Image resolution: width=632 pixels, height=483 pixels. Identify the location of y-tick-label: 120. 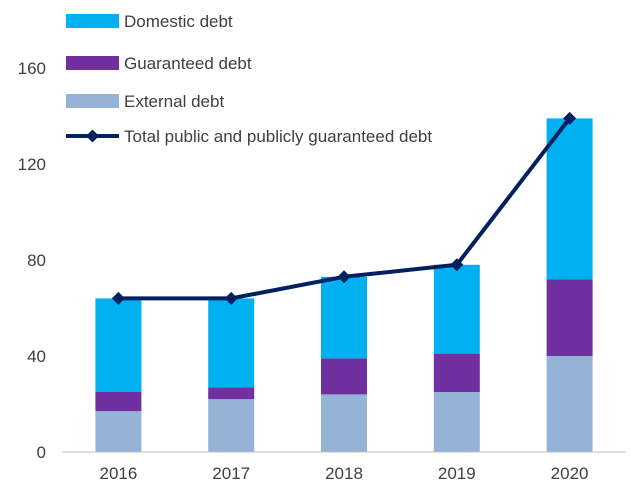
(32, 164).